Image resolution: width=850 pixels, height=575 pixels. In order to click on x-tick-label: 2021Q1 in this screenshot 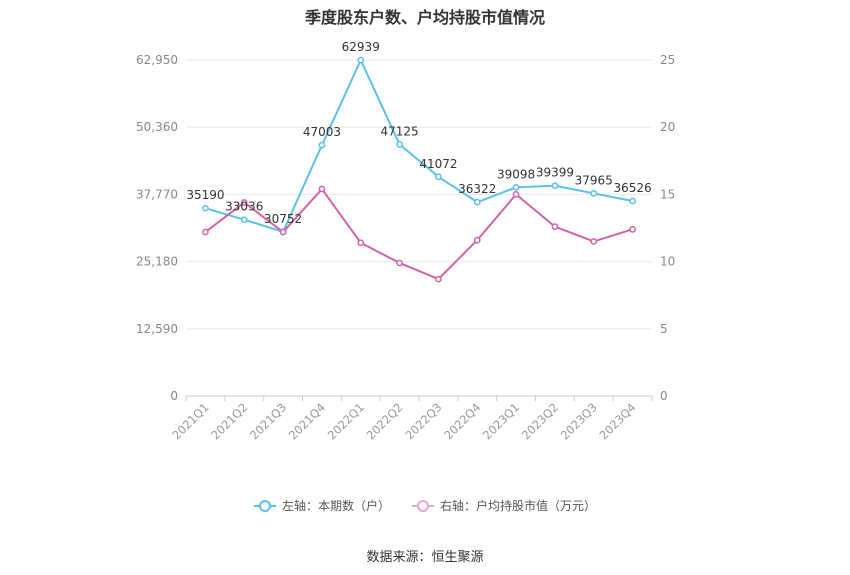, I will do `click(190, 421)`.